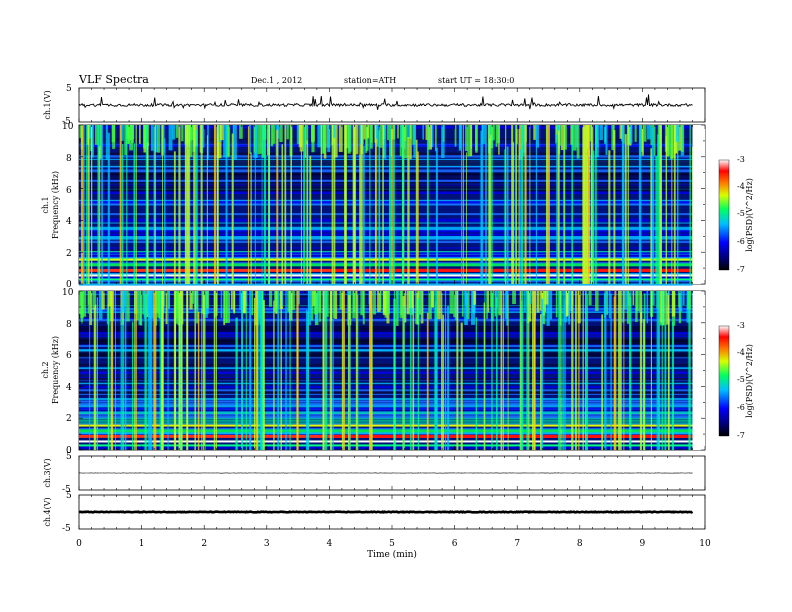  I want to click on ch2-freq-tick-label: 4, so click(69, 388).